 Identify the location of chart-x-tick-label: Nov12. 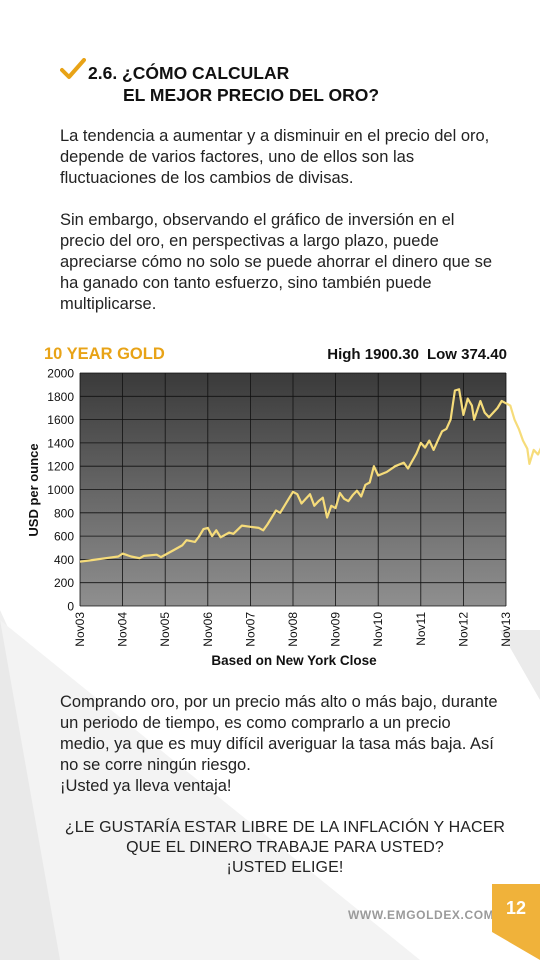
(463, 629).